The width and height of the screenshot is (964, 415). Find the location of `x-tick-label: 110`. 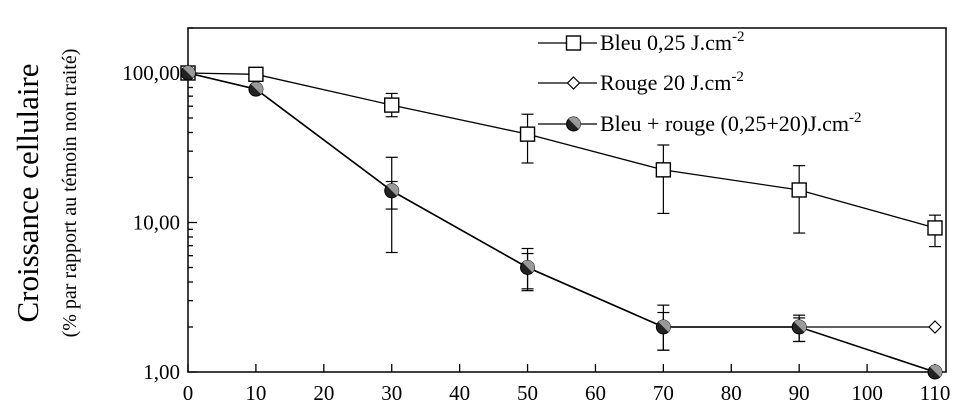

x-tick-label: 110 is located at coordinates (935, 393).